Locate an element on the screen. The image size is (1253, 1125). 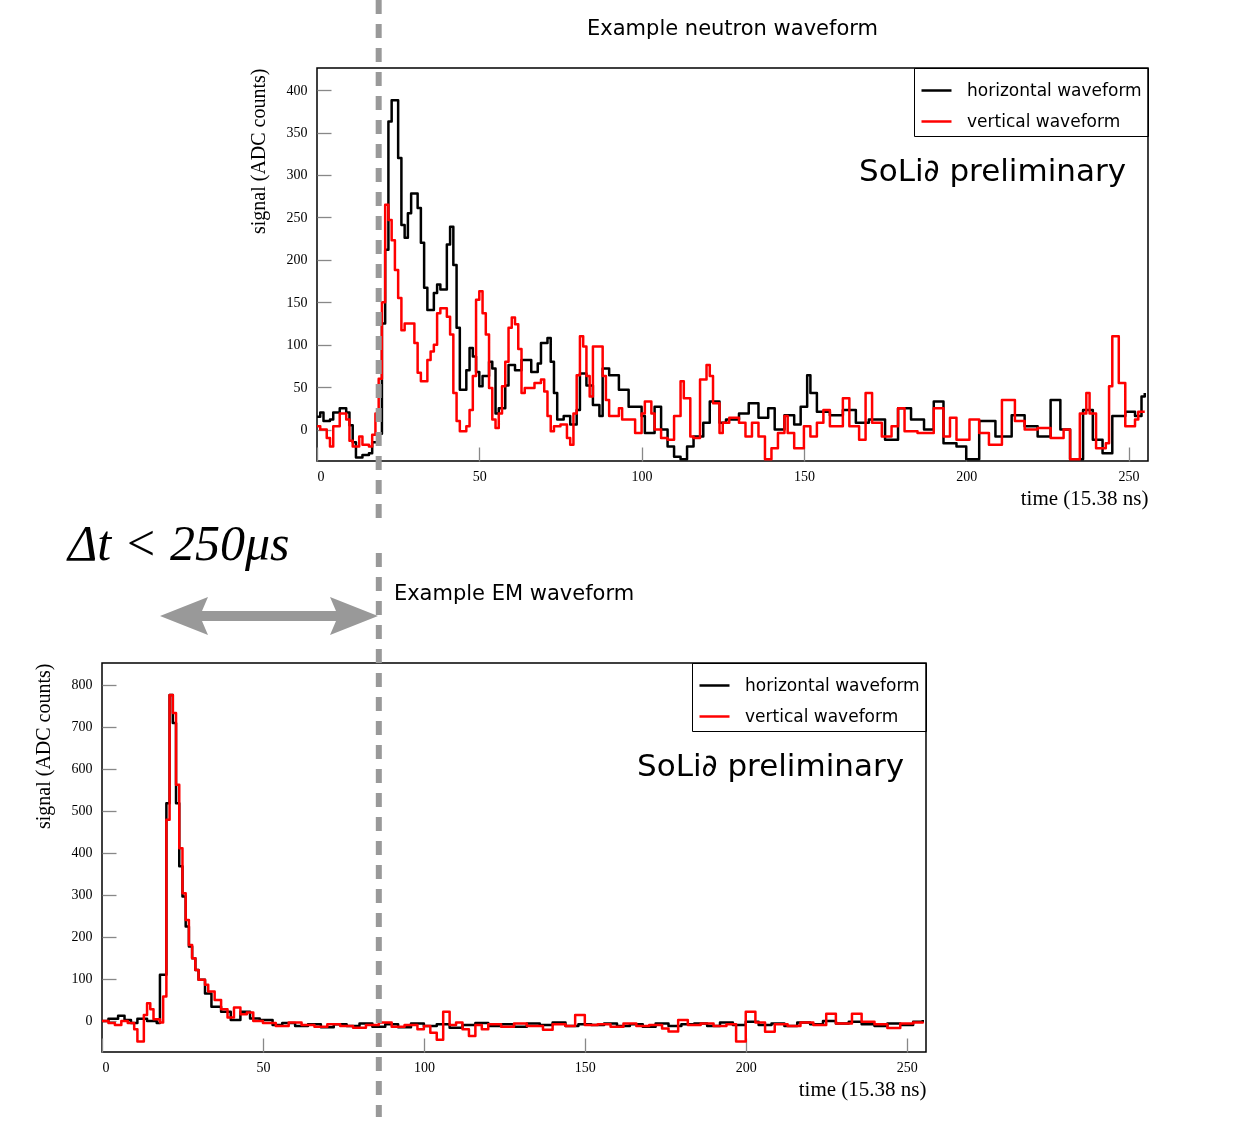
y-tick-label: 600 is located at coordinates (82, 769).